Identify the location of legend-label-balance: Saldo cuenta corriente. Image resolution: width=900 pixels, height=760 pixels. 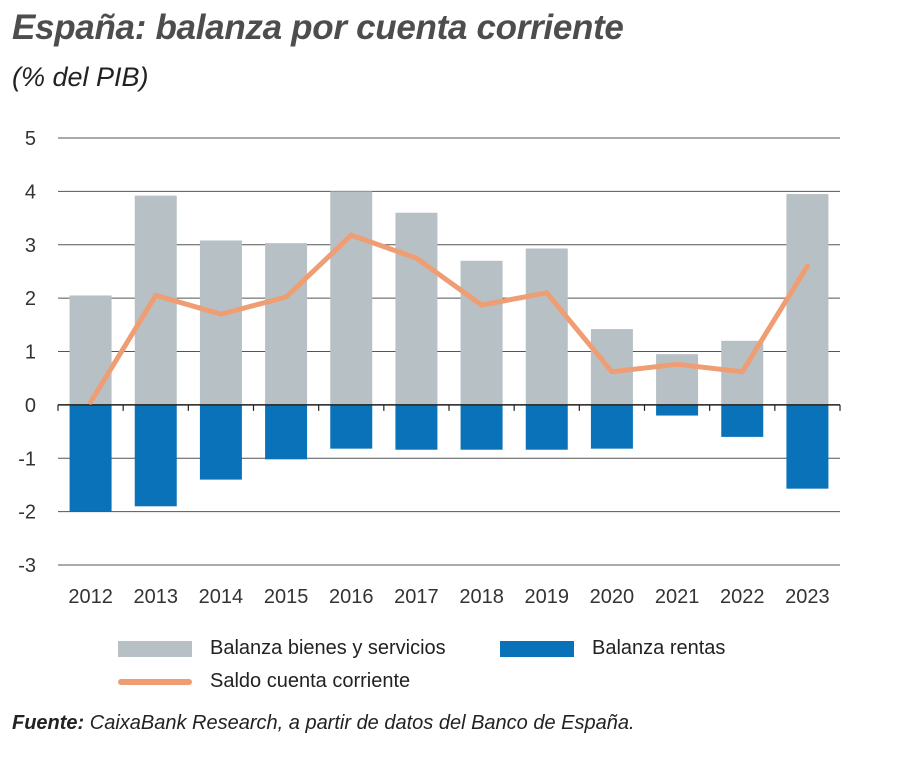
(310, 681).